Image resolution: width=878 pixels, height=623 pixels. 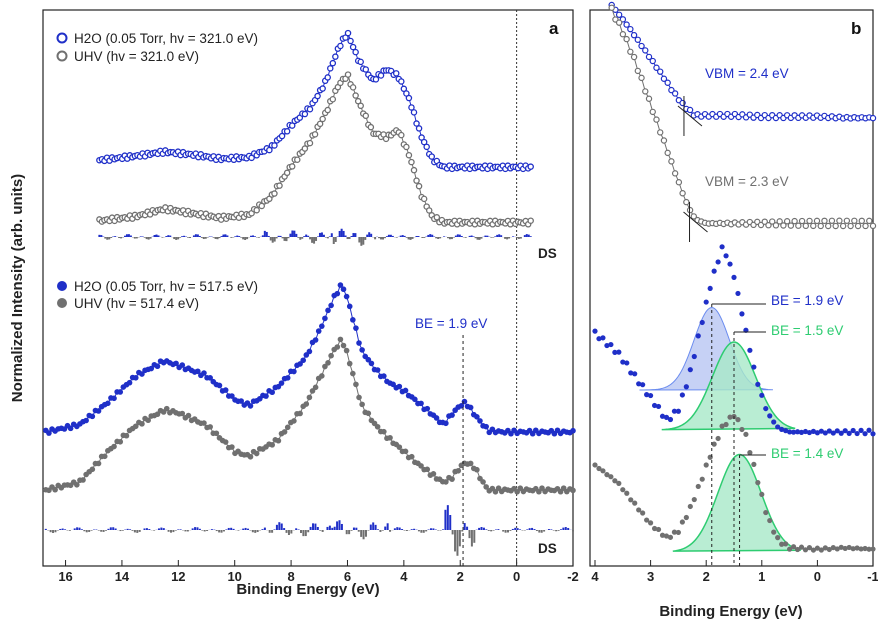 I want to click on x-axis-label-a: Binding Energy (eV), so click(x=307, y=589).